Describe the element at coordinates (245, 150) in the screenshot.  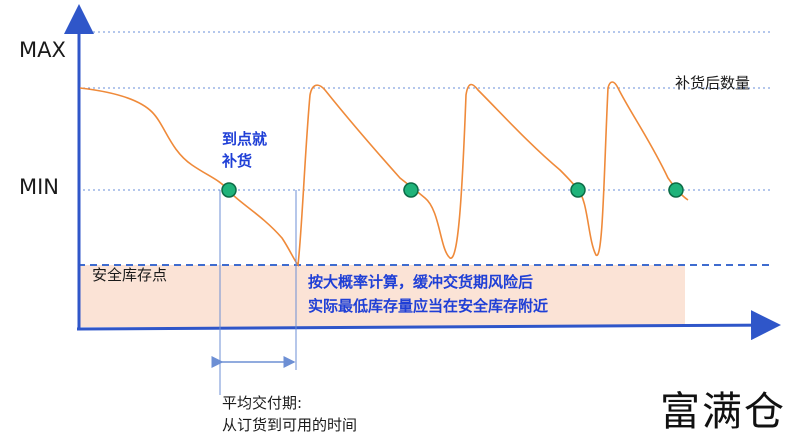
I see `reorder-point-label: 到点就 补货` at that location.